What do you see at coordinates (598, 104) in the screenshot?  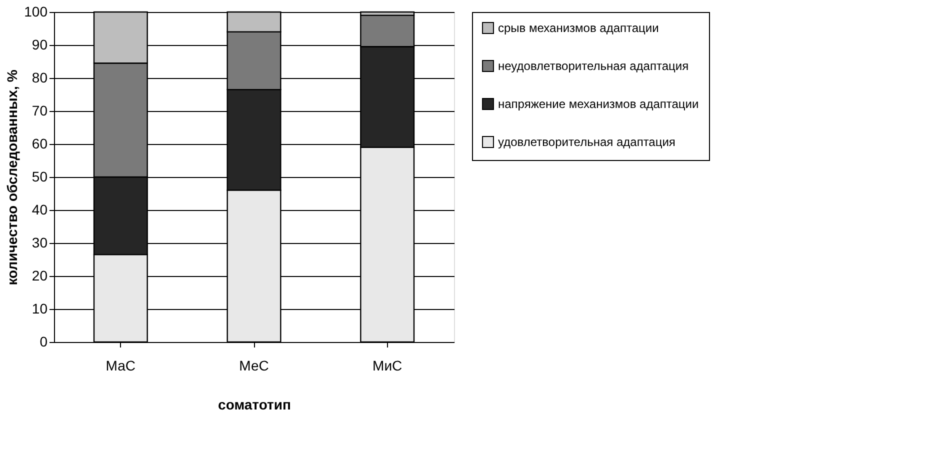 I see `legend-label: напряжение механизмов адаптации` at bounding box center [598, 104].